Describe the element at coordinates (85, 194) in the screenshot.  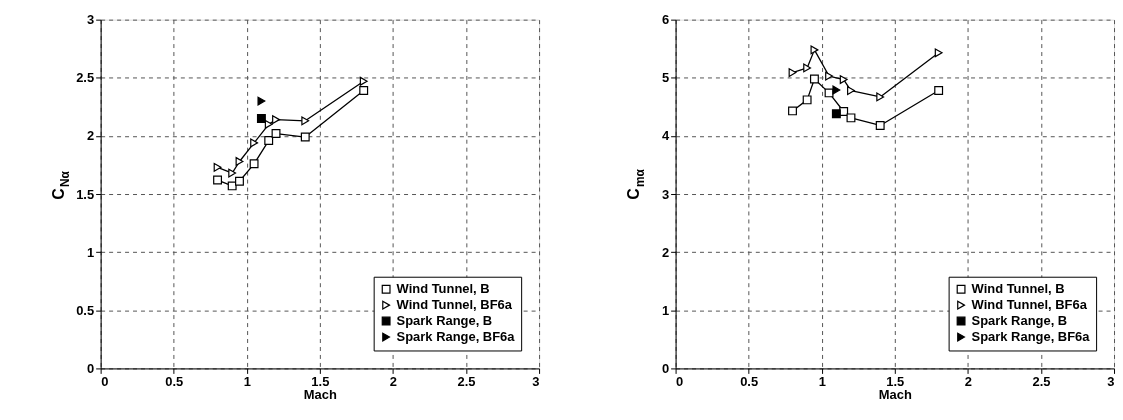
I see `y-tick-label: 1.5` at that location.